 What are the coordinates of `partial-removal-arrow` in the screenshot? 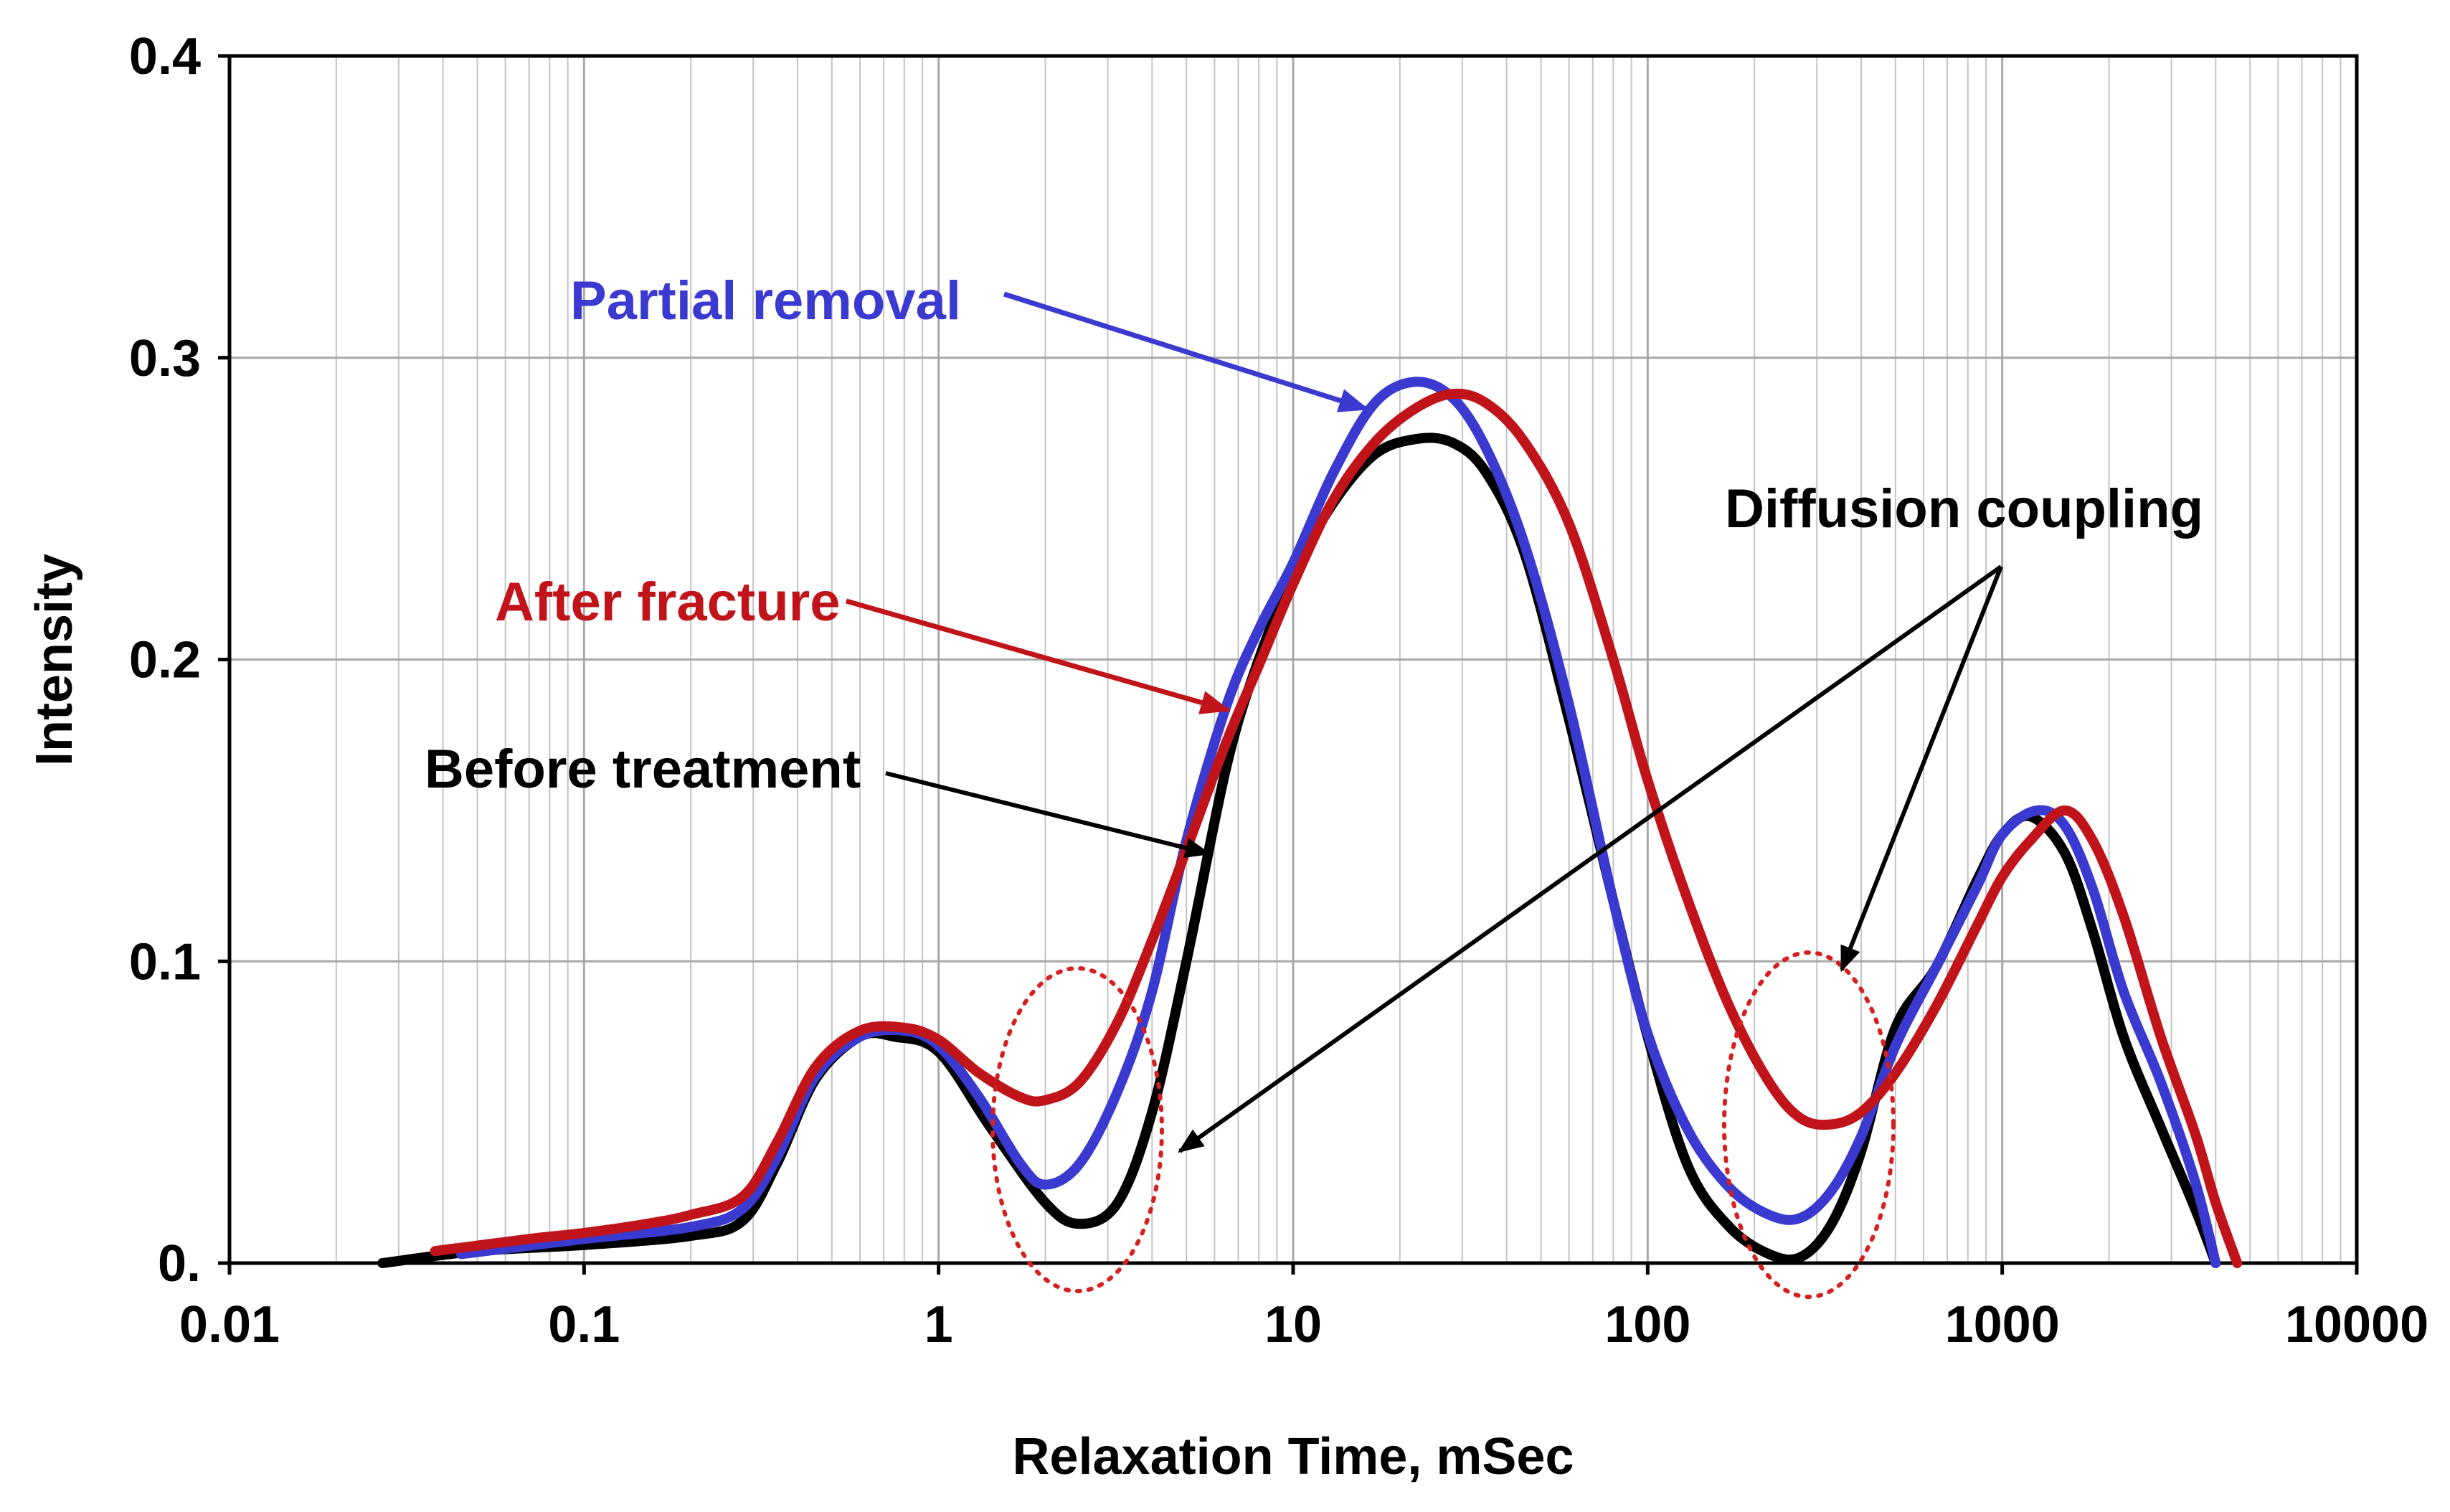 It's located at (1186, 351).